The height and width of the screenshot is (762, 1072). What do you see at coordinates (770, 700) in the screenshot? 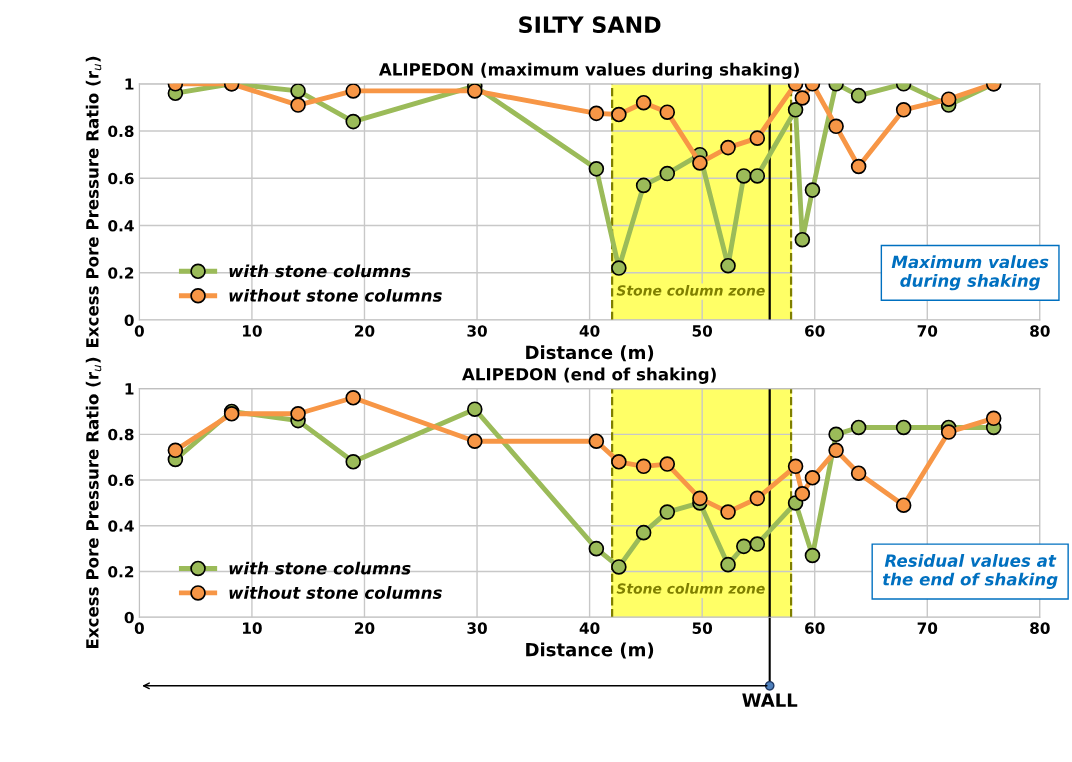
I see `ref-line-label: WALL` at bounding box center [770, 700].